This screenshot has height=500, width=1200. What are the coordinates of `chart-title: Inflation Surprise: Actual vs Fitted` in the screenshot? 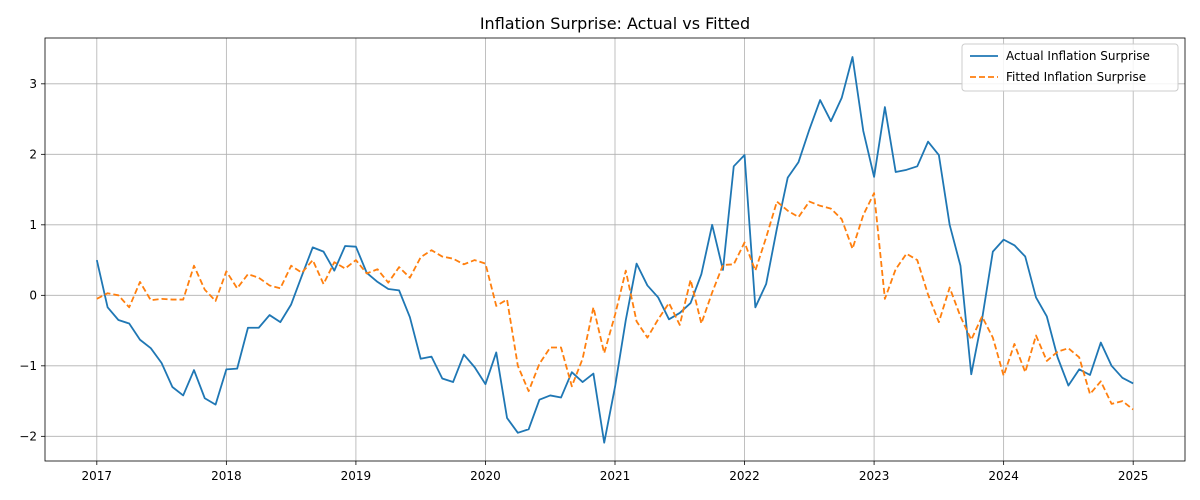 It's located at (615, 23).